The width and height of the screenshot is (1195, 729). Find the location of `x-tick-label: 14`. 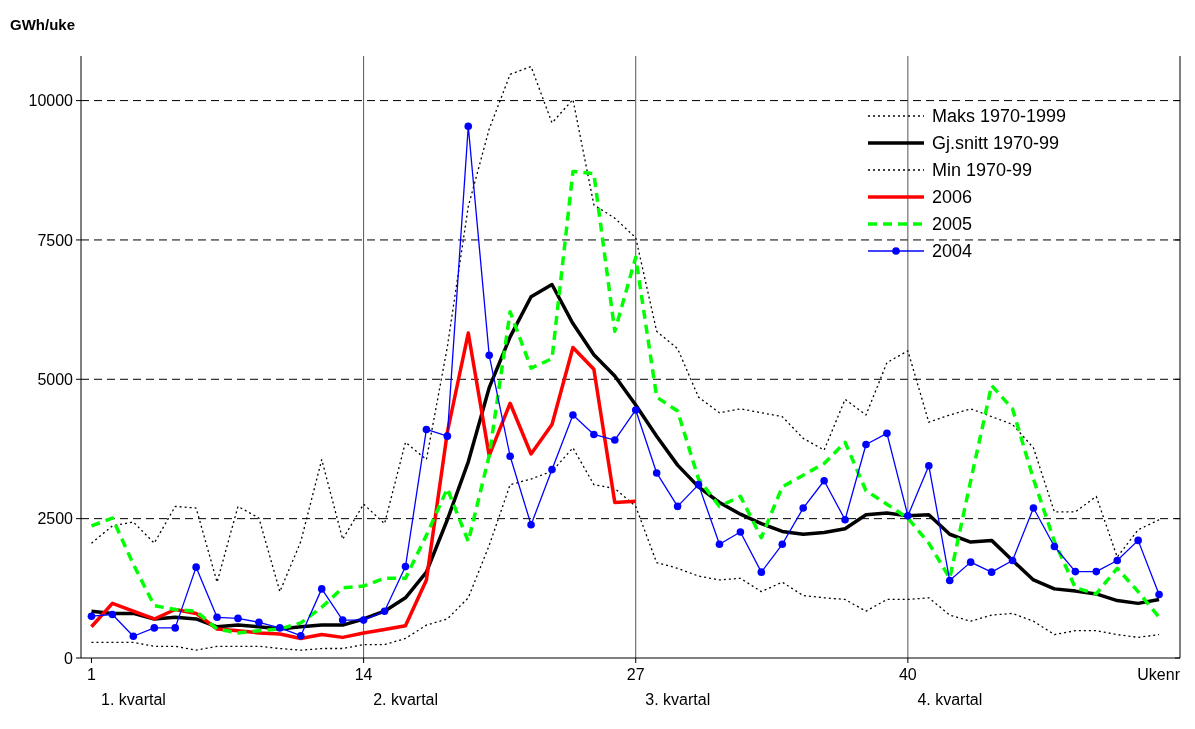

x-tick-label: 14 is located at coordinates (363, 674).